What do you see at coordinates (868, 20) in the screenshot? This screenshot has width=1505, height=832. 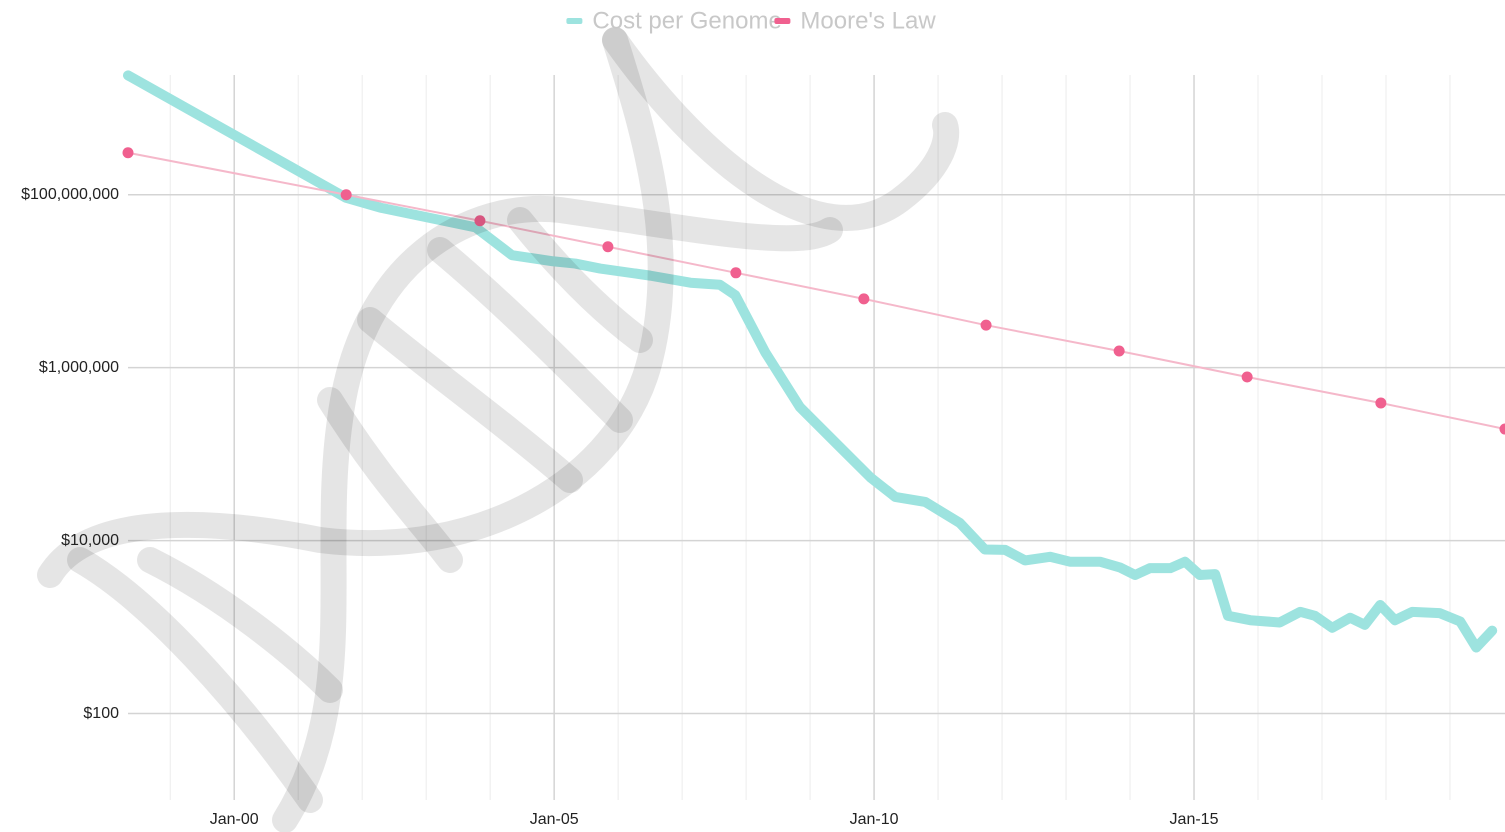 I see `legend-label: Moore's Law` at bounding box center [868, 20].